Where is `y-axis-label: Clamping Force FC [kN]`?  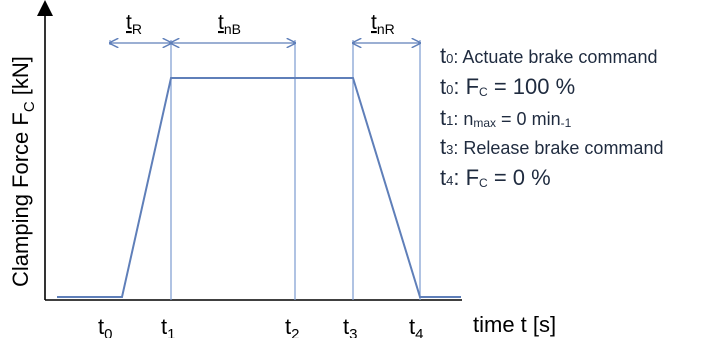 y-axis-label: Clamping Force FC [kN] is located at coordinates (23, 171).